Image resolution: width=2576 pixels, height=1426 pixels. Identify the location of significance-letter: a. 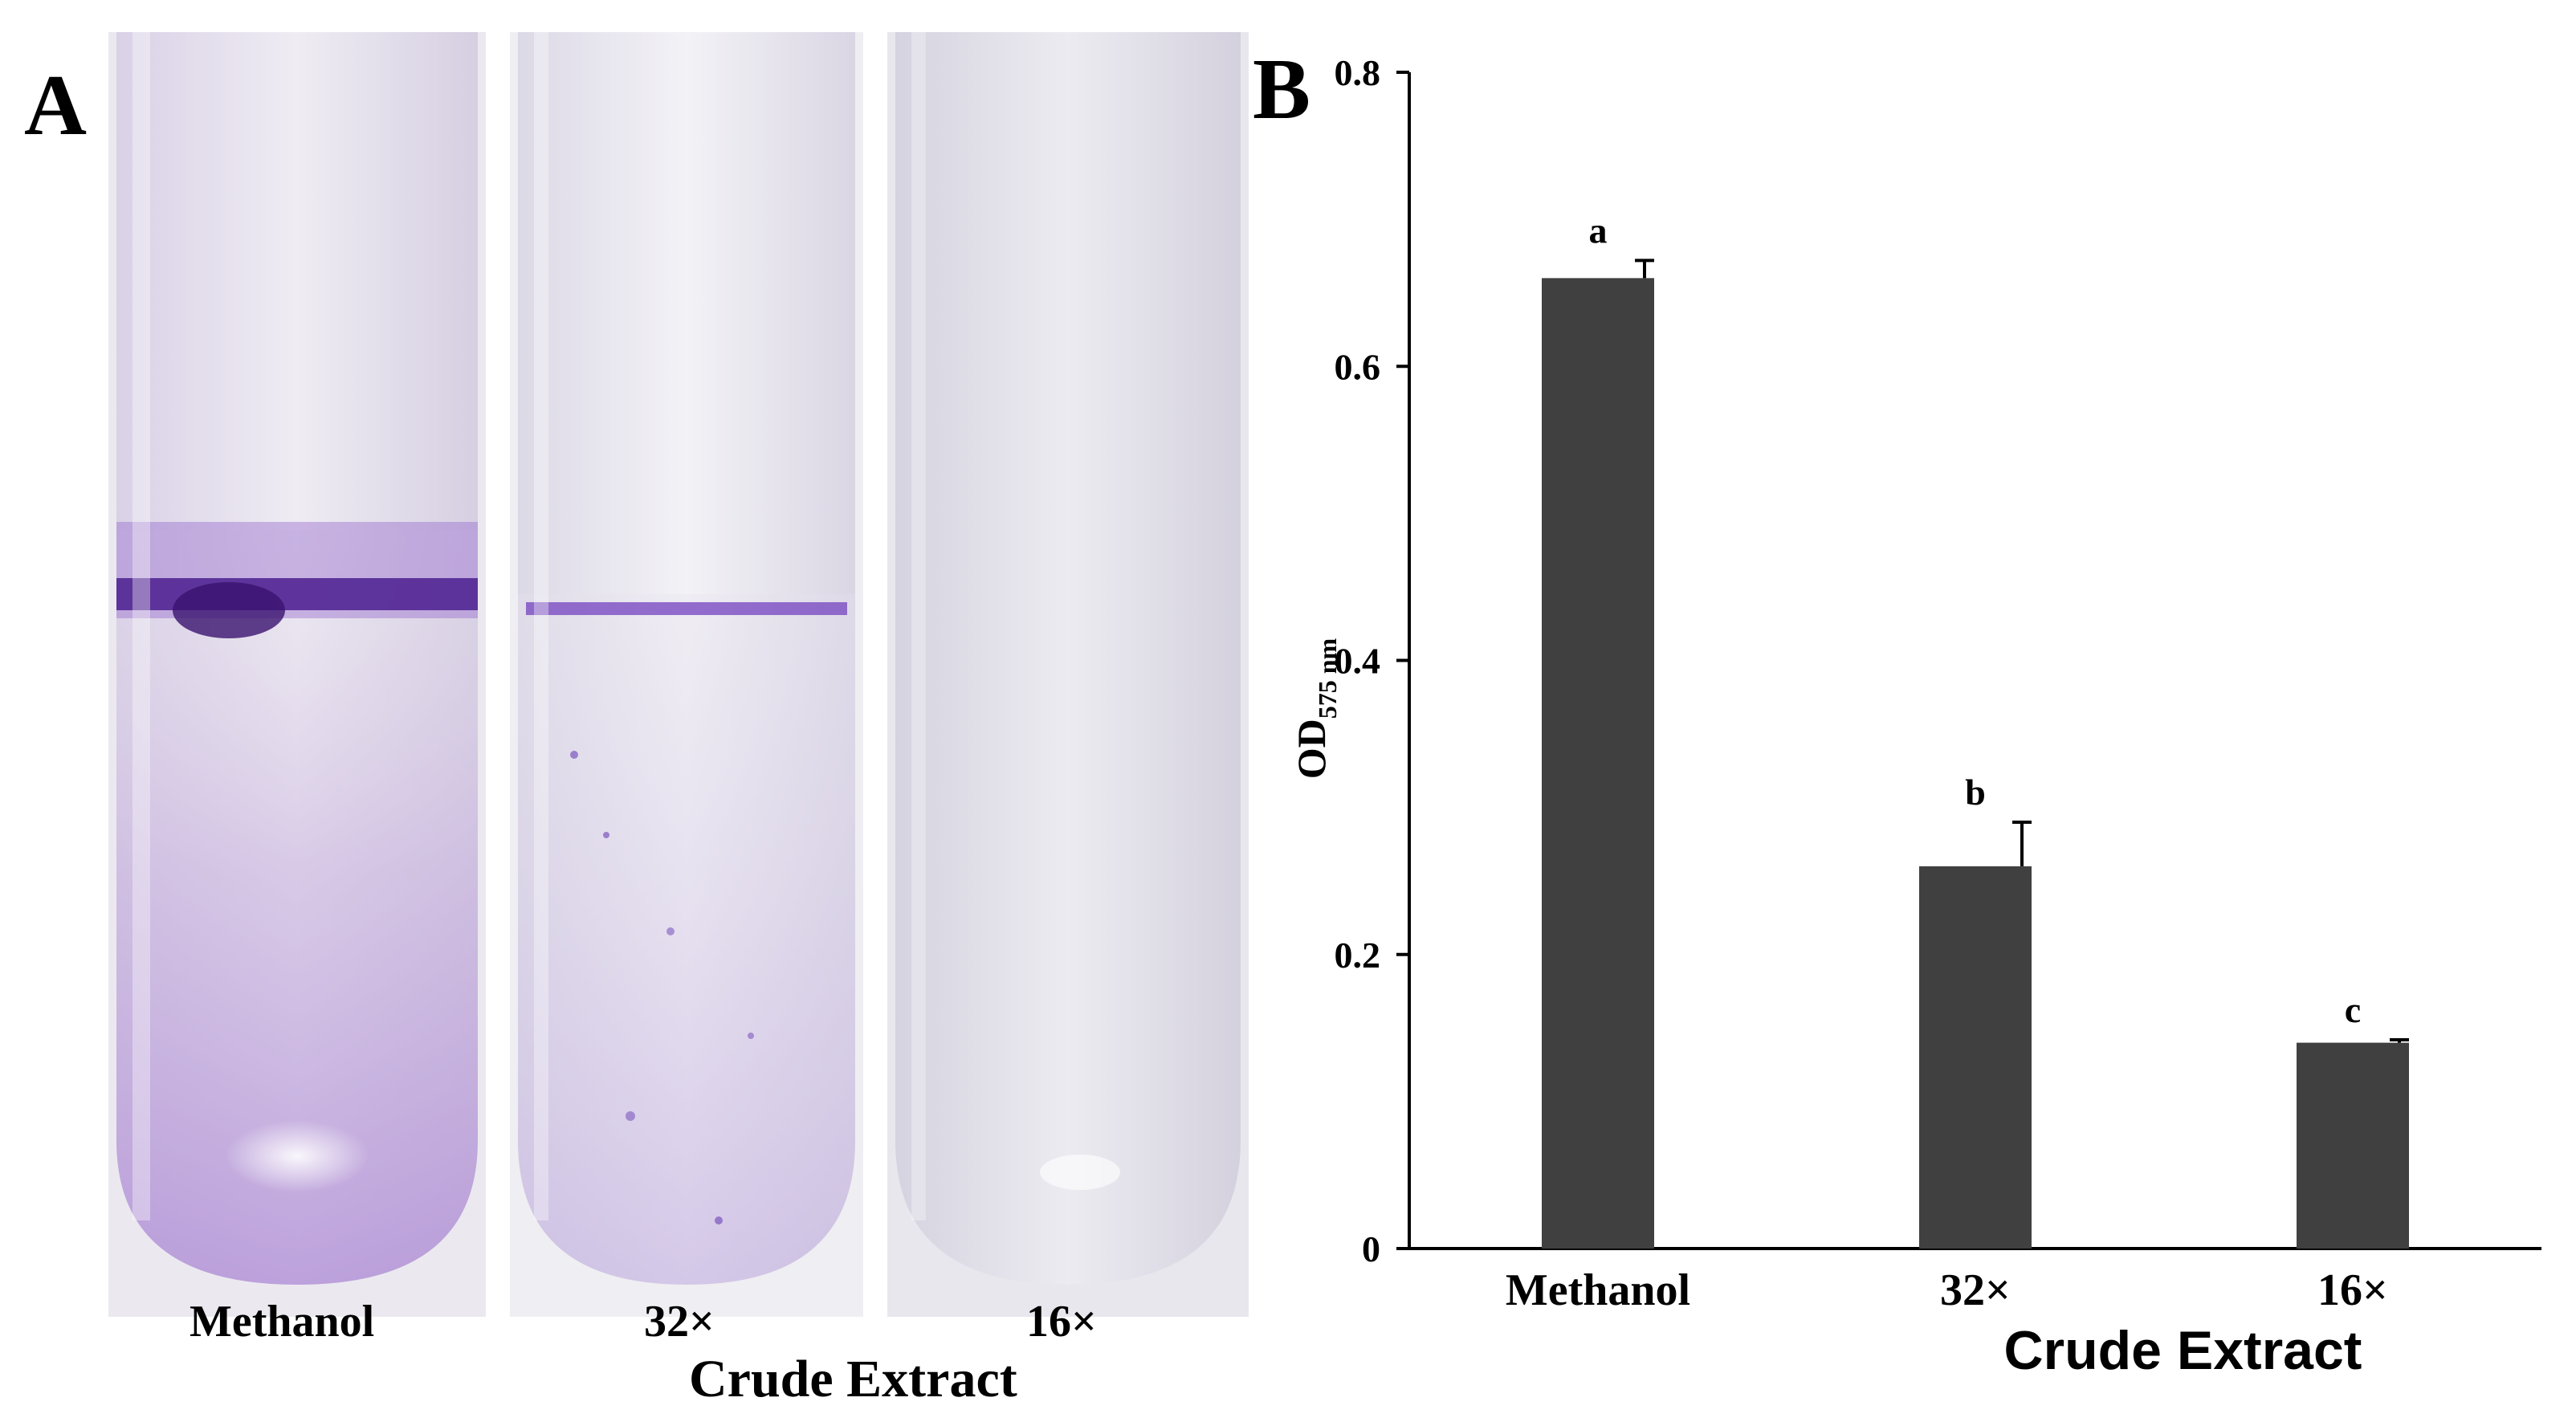
(1598, 230).